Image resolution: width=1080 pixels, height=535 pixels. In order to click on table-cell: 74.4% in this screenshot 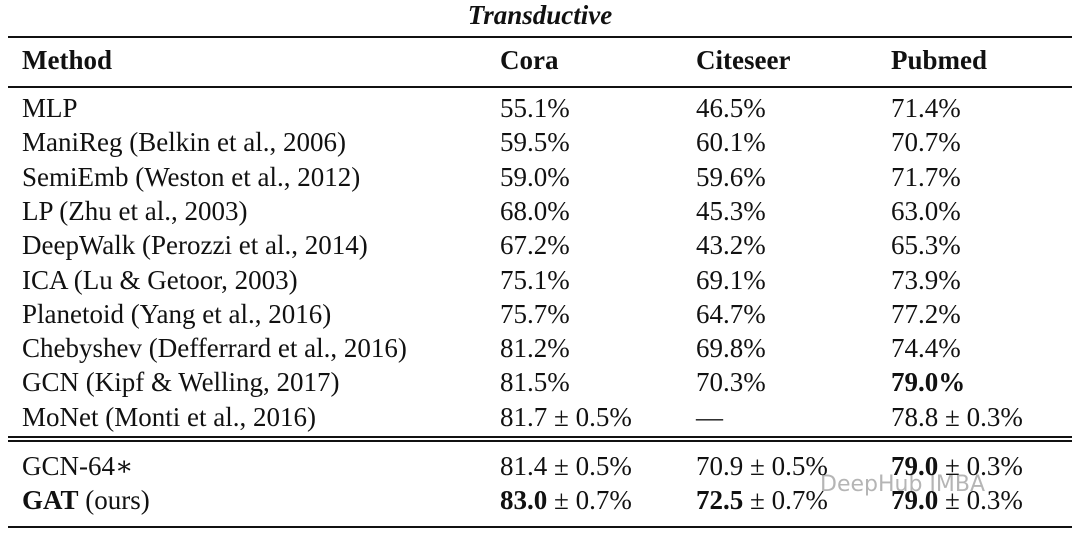, I will do `click(926, 348)`.